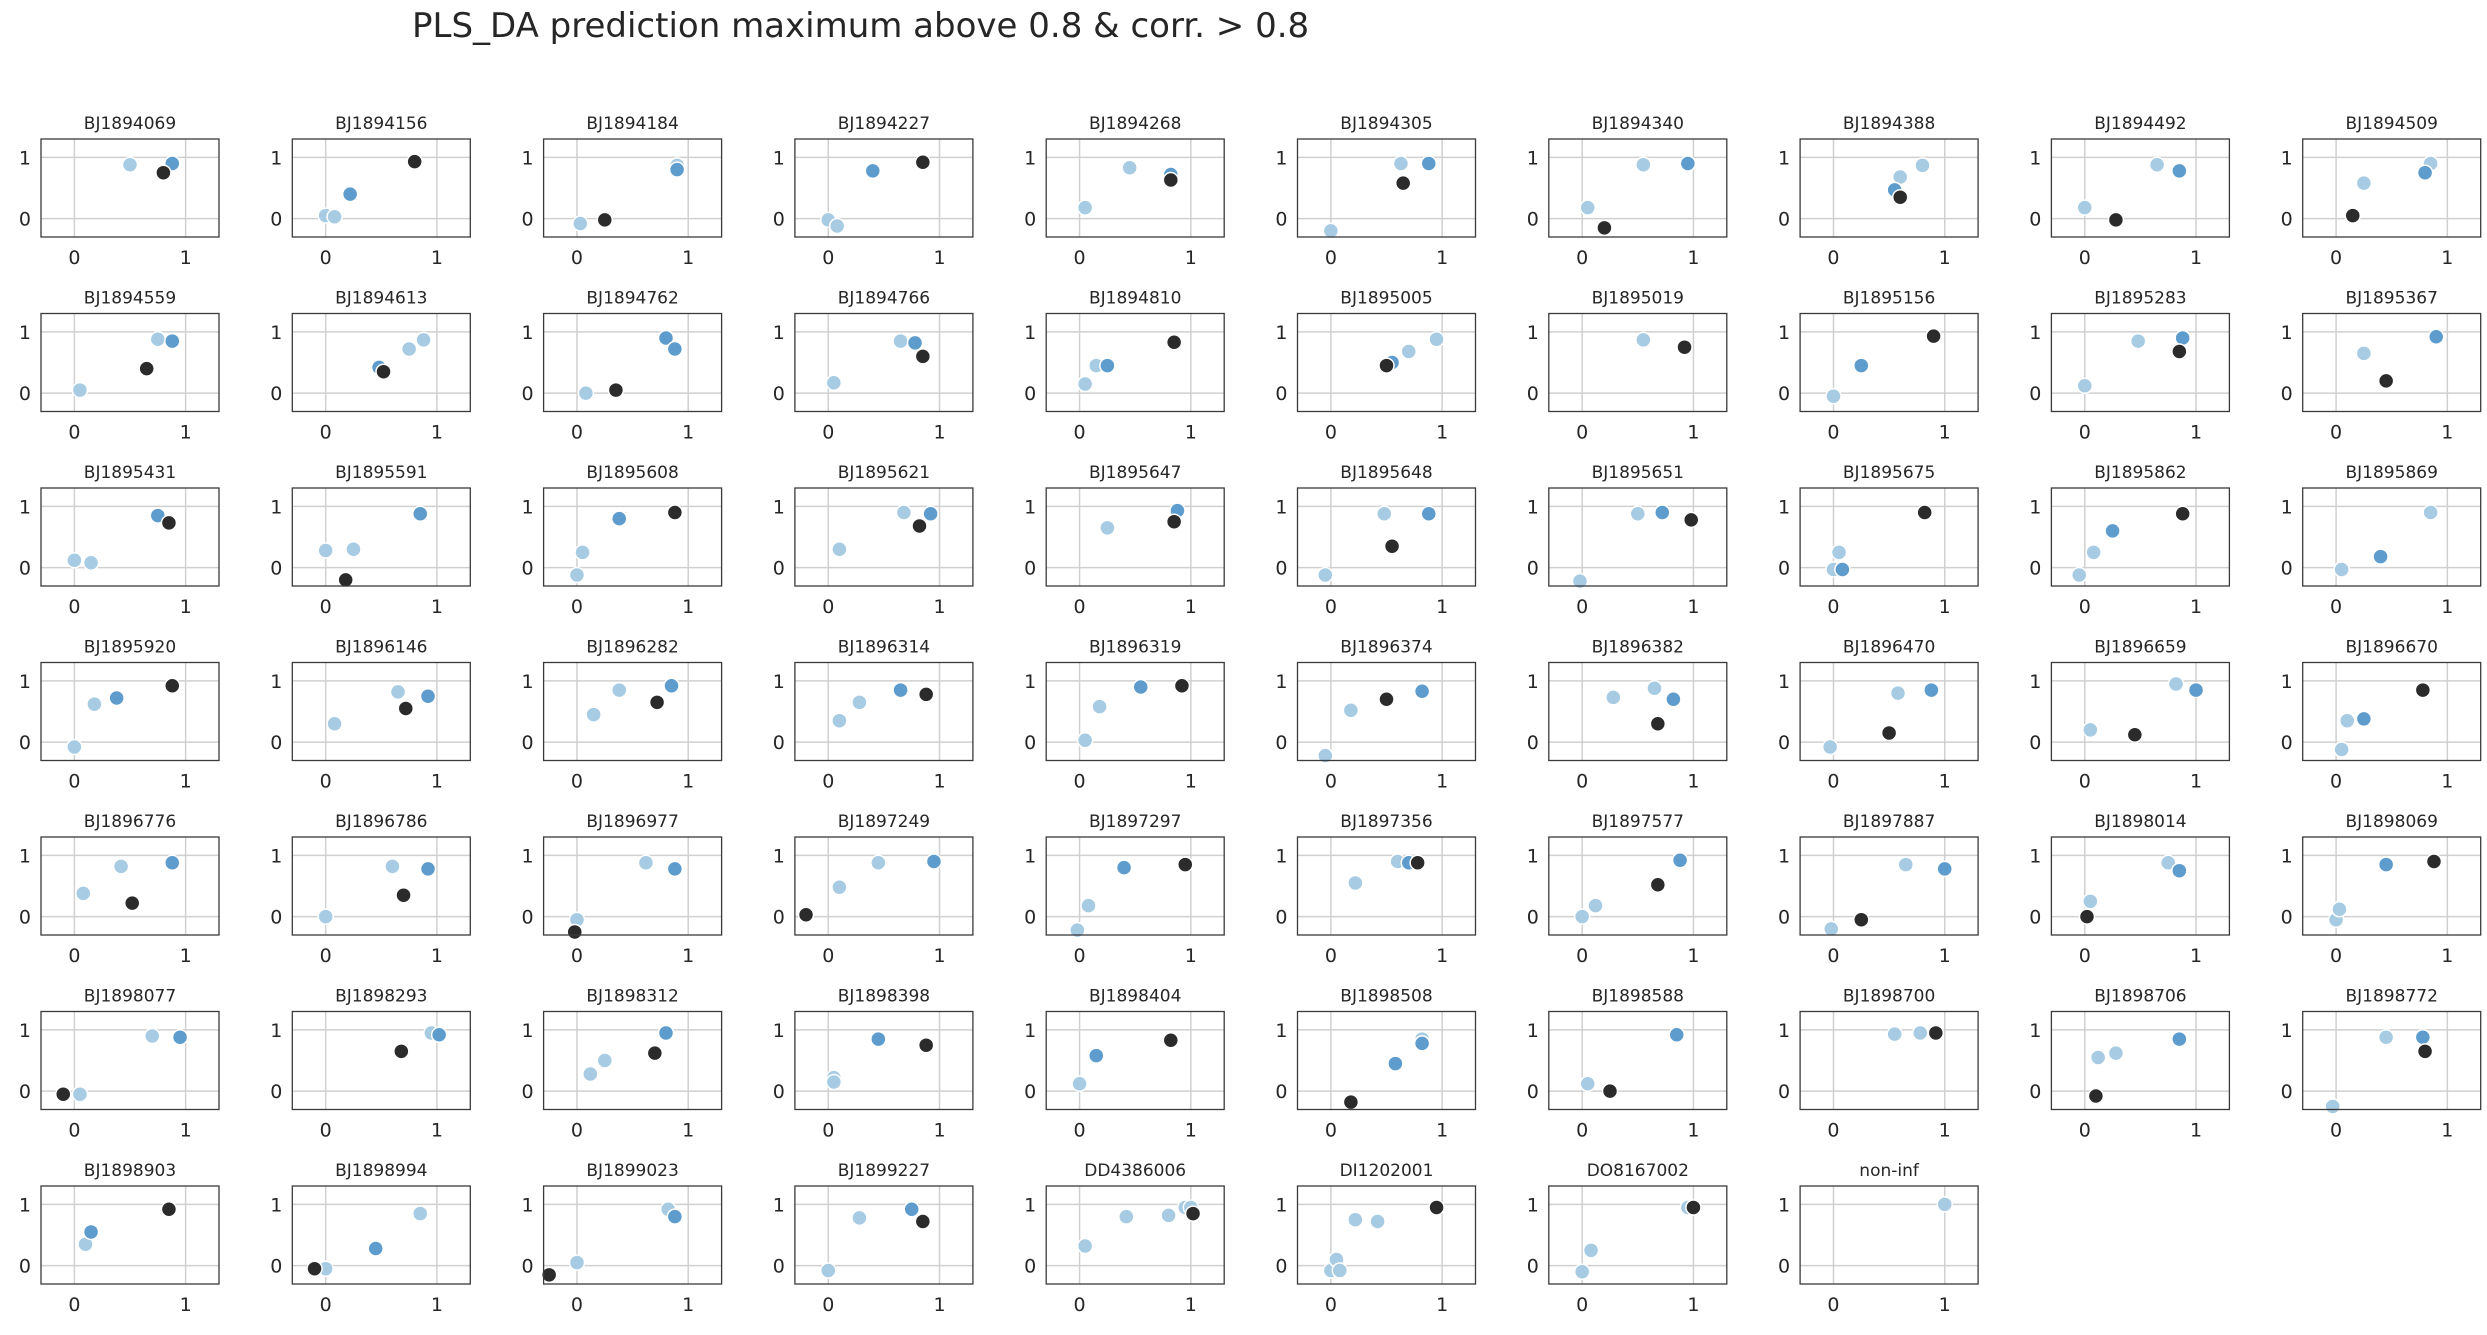  What do you see at coordinates (884, 1171) in the screenshot?
I see `subplot-title: BJ1899227` at bounding box center [884, 1171].